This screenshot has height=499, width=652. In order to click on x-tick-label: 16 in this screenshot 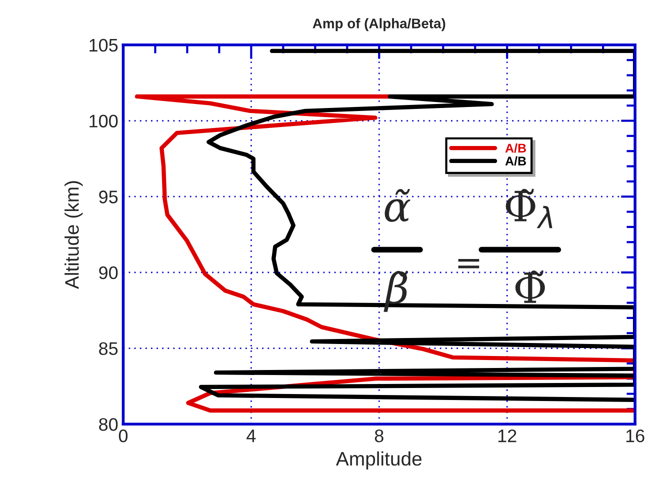, I will do `click(635, 435)`.